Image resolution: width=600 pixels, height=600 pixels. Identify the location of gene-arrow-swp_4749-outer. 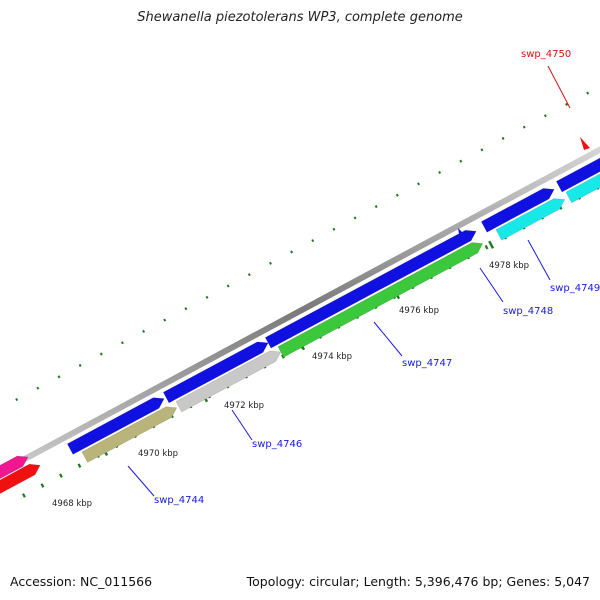
(517, 210).